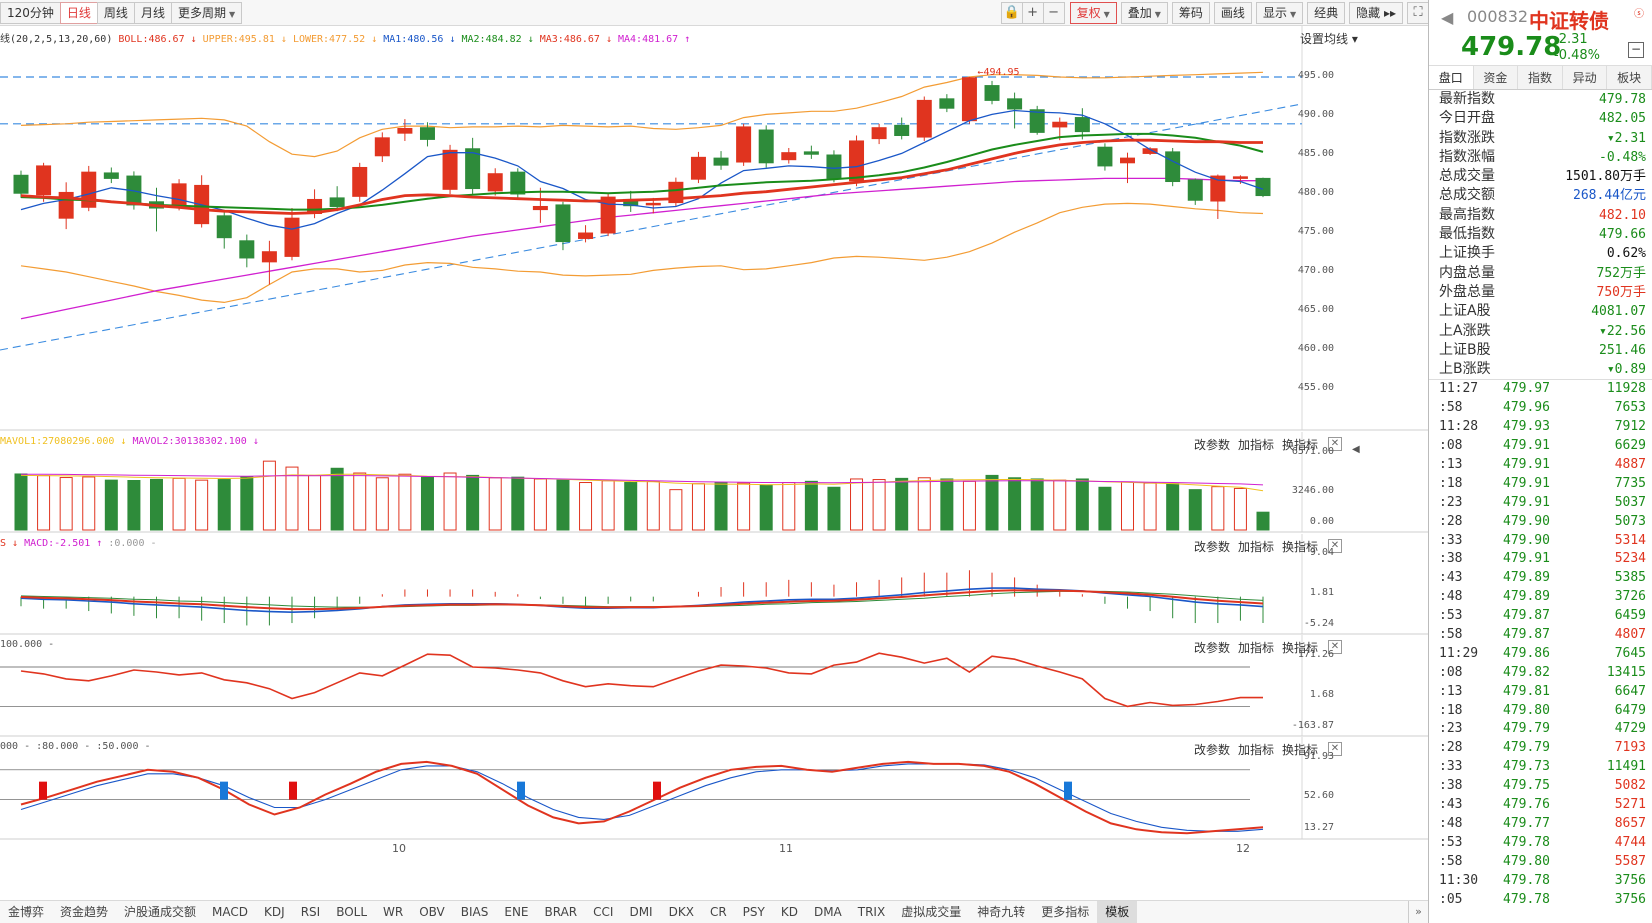 This screenshot has width=1652, height=923. I want to click on panel-collapse-handle: ◀, so click(1356, 449).